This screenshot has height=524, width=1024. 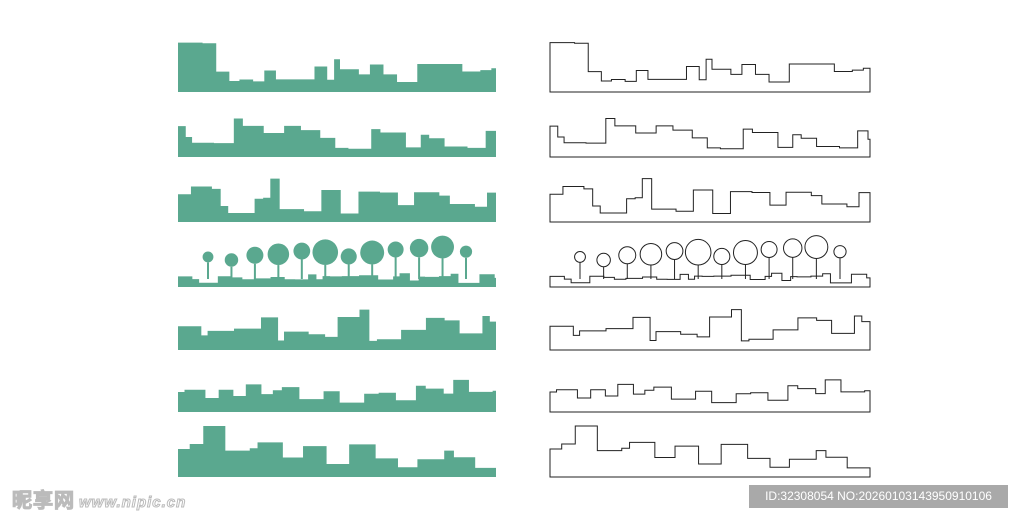 I want to click on skyline-trees-outline, so click(x=710, y=280).